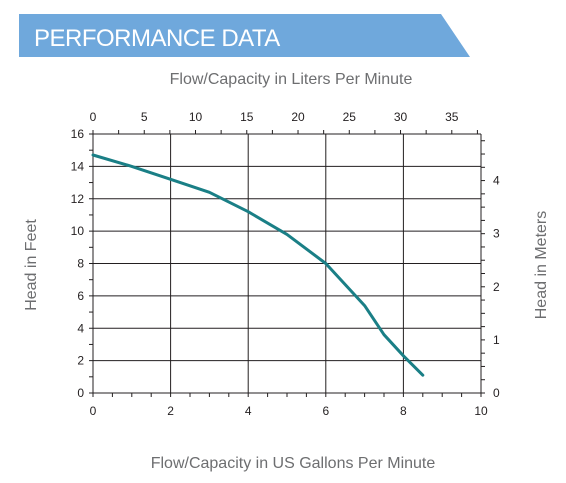  Describe the element at coordinates (496, 340) in the screenshot. I see `y2-tick-label: 1` at that location.